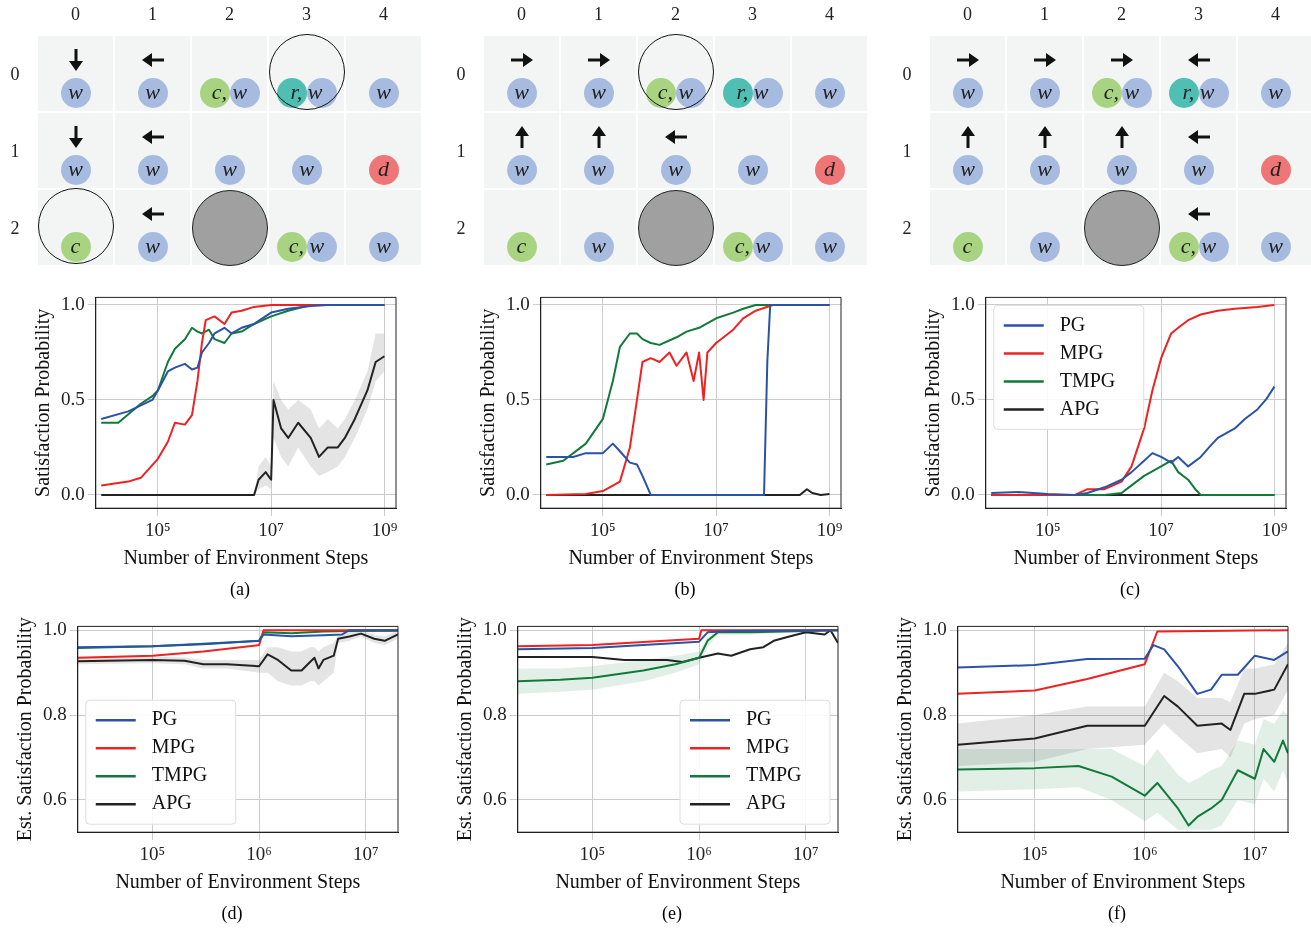 This screenshot has width=1311, height=943. I want to click on text: (b), so click(685, 589).